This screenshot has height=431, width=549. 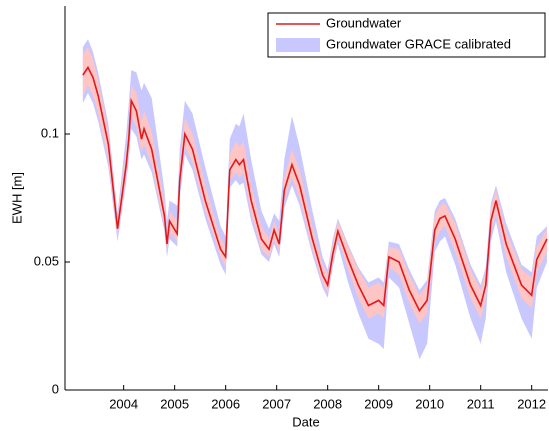 I want to click on x-tick-label: 2012, so click(x=531, y=403).